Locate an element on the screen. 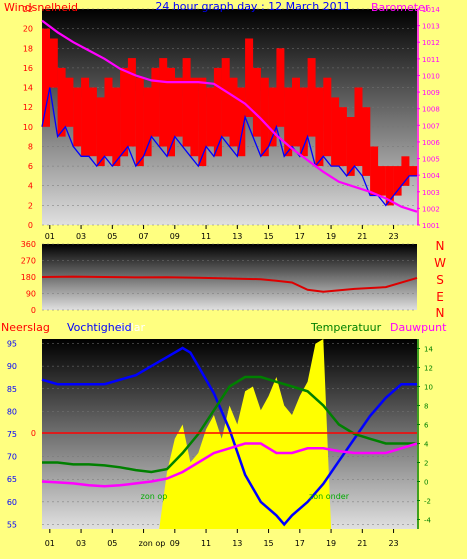 The width and height of the screenshot is (467, 559). sunrise-label: zon op is located at coordinates (154, 496).